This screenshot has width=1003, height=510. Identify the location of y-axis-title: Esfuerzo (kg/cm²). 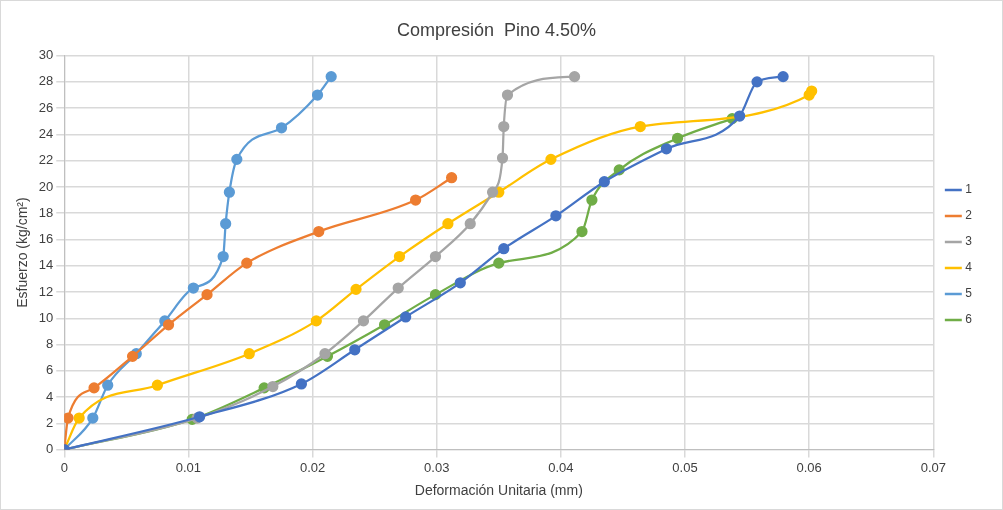
(22, 252).